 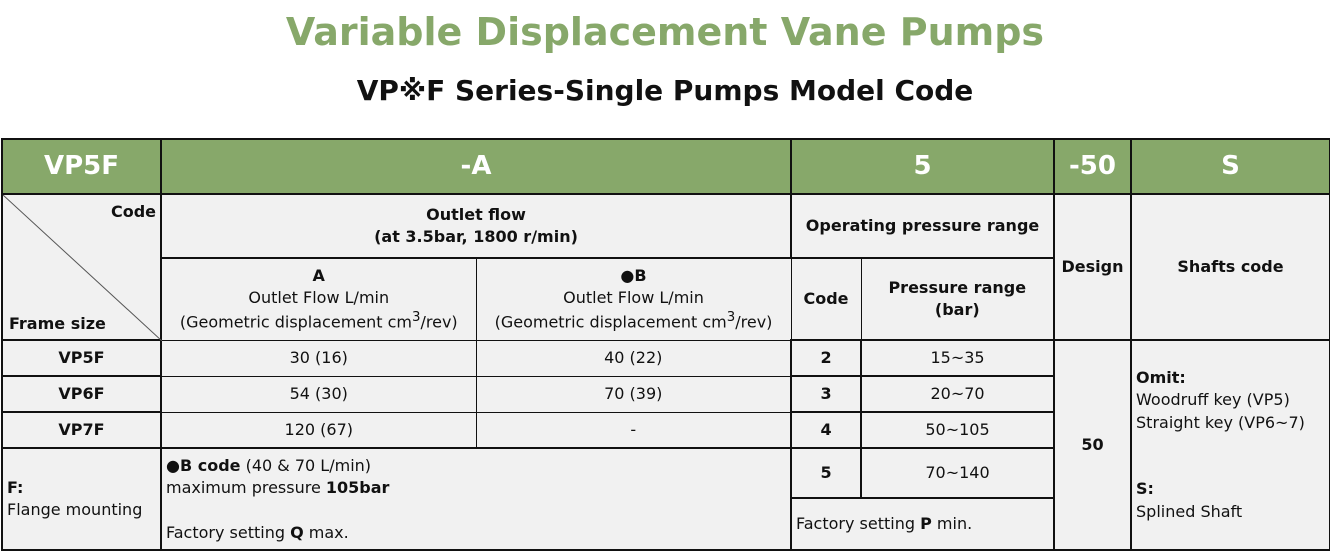 What do you see at coordinates (1093, 445) in the screenshot?
I see `design-value: 50` at bounding box center [1093, 445].